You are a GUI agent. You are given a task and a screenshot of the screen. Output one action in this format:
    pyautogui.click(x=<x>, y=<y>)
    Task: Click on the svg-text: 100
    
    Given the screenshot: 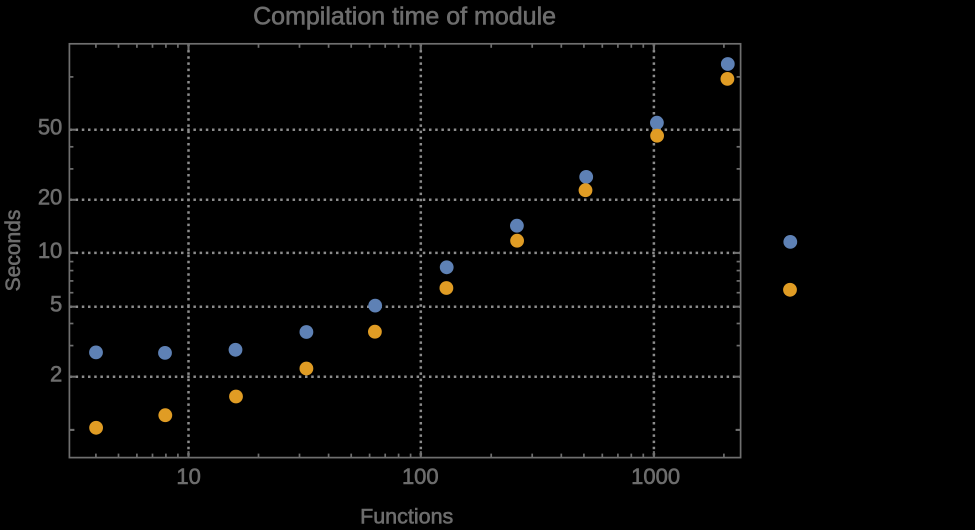 What is the action you would take?
    pyautogui.click(x=420, y=476)
    